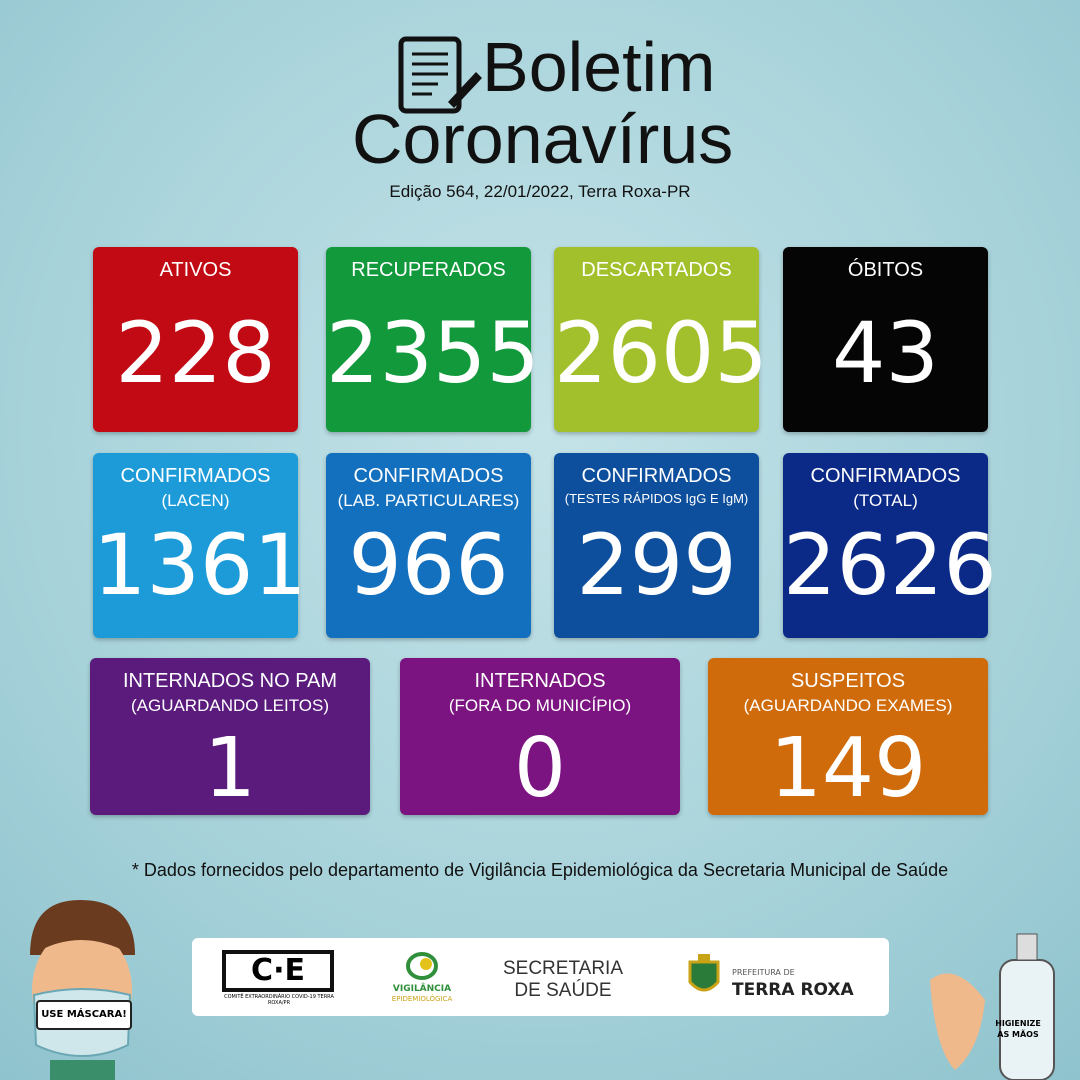 This screenshot has height=1080, width=1080. Describe the element at coordinates (704, 973) in the screenshot. I see `brasao-icon` at that location.